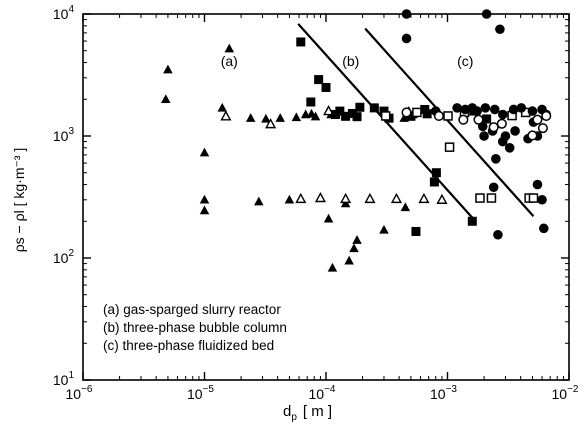  I want to click on boundary-line, so click(449, 122).